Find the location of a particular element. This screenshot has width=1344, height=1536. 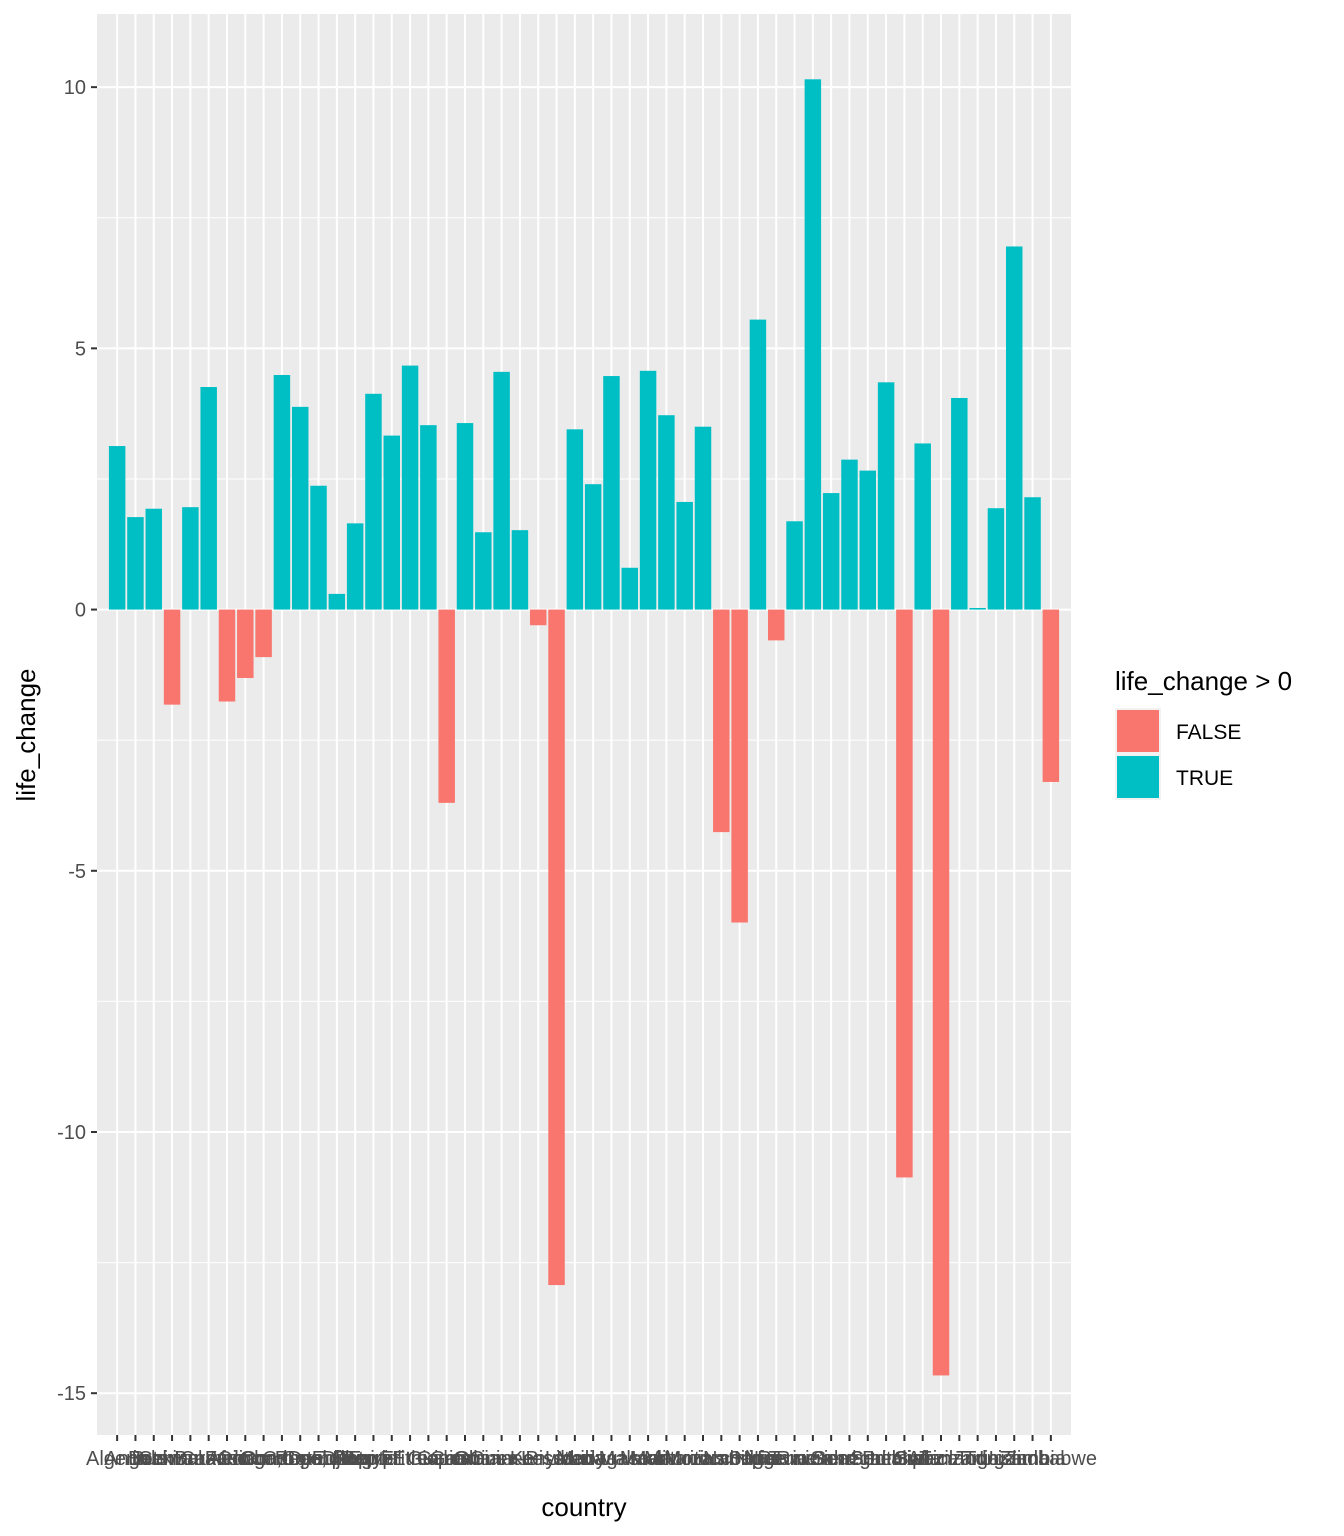

legend-label-true: TRUE is located at coordinates (1204, 778).